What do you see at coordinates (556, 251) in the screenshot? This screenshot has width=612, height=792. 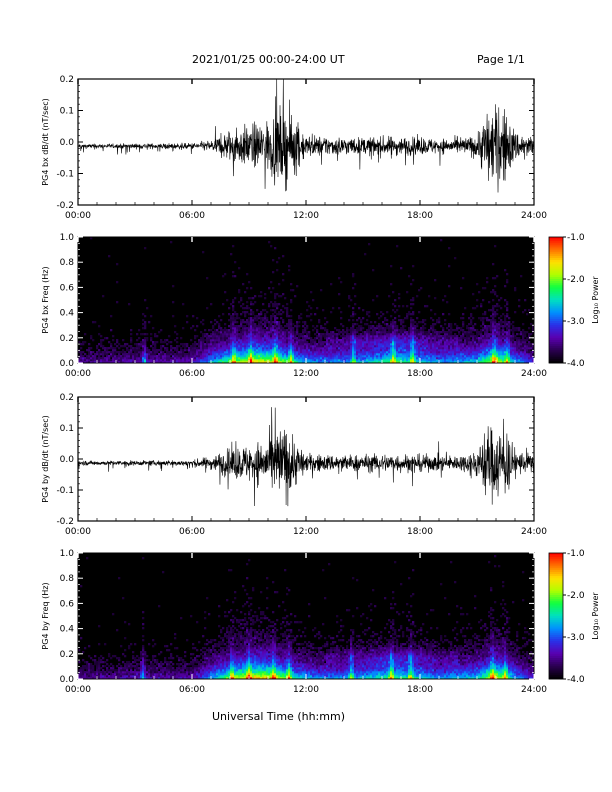 I see `colorbar-swatch` at bounding box center [556, 251].